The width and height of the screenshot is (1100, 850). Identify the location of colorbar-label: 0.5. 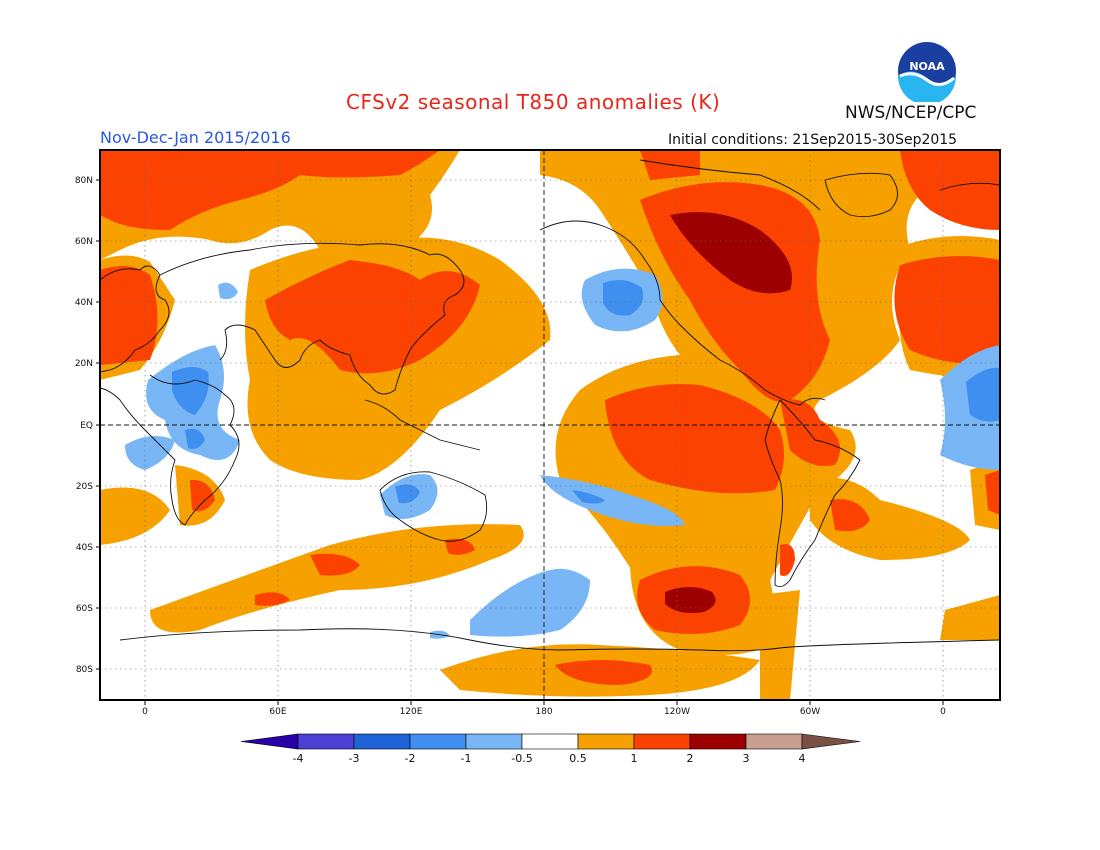
(578, 758).